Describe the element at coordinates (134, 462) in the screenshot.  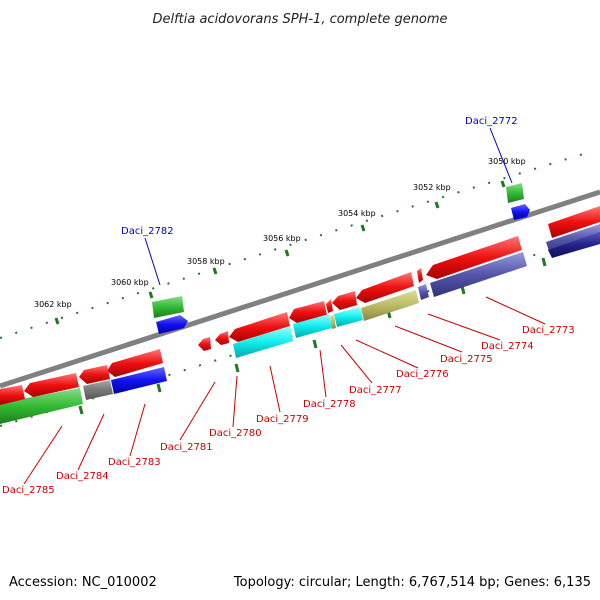
I see `gene-label-daci-2783: Daci_2783` at that location.